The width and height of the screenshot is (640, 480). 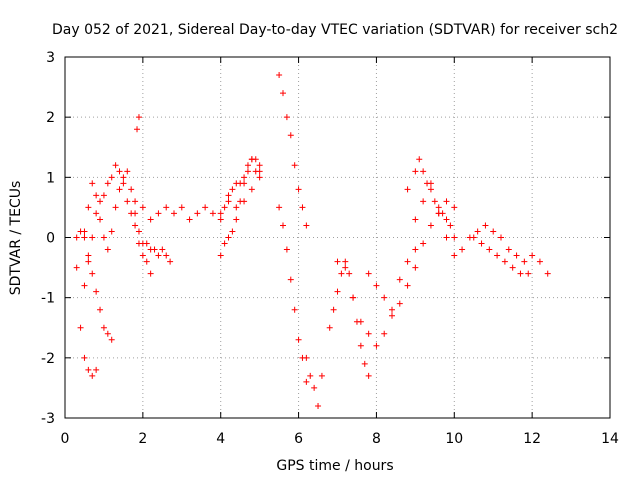 I want to click on x-tick-label: 2, so click(x=142, y=439).